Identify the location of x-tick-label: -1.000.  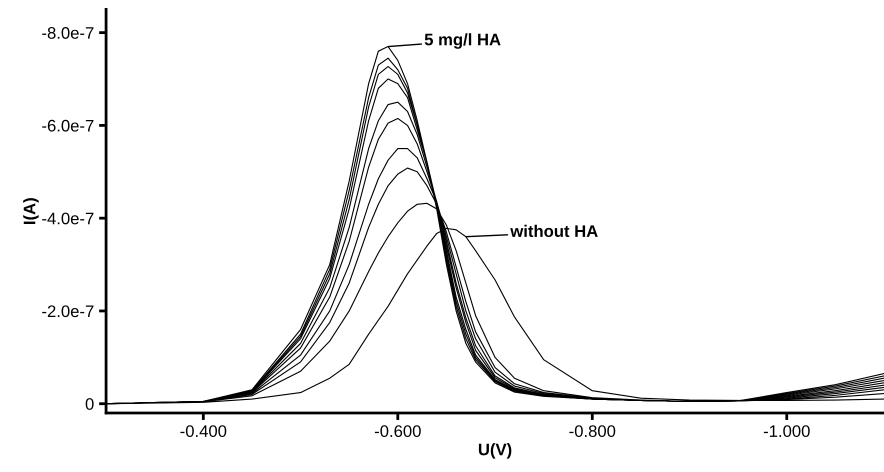
(787, 431).